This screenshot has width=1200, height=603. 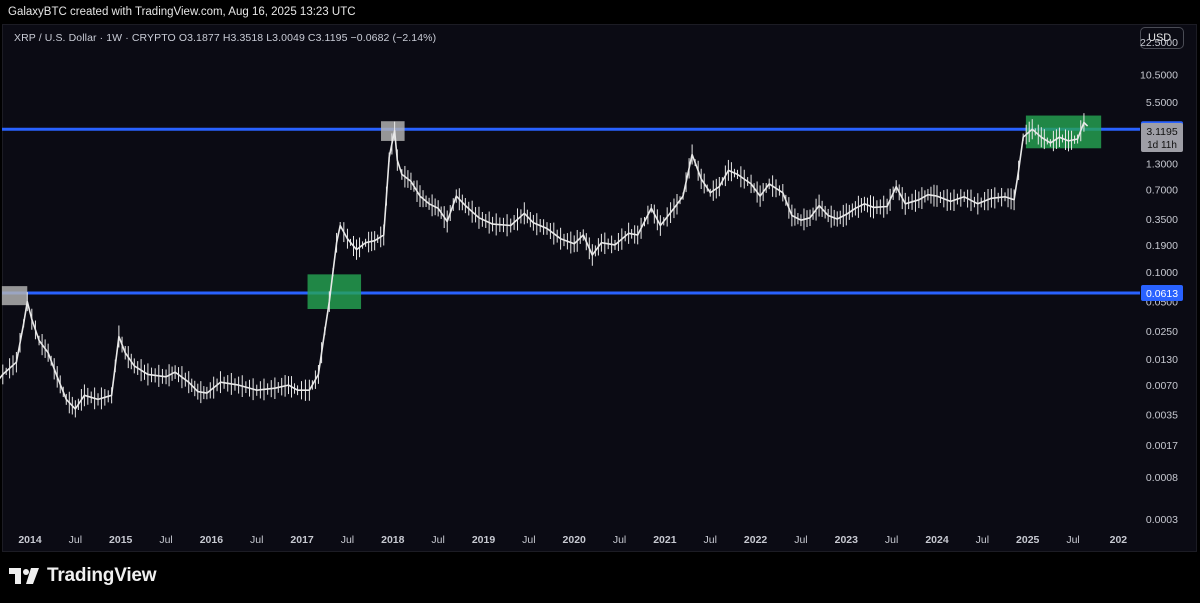 What do you see at coordinates (302, 540) in the screenshot?
I see `x-tick-label: 2017` at bounding box center [302, 540].